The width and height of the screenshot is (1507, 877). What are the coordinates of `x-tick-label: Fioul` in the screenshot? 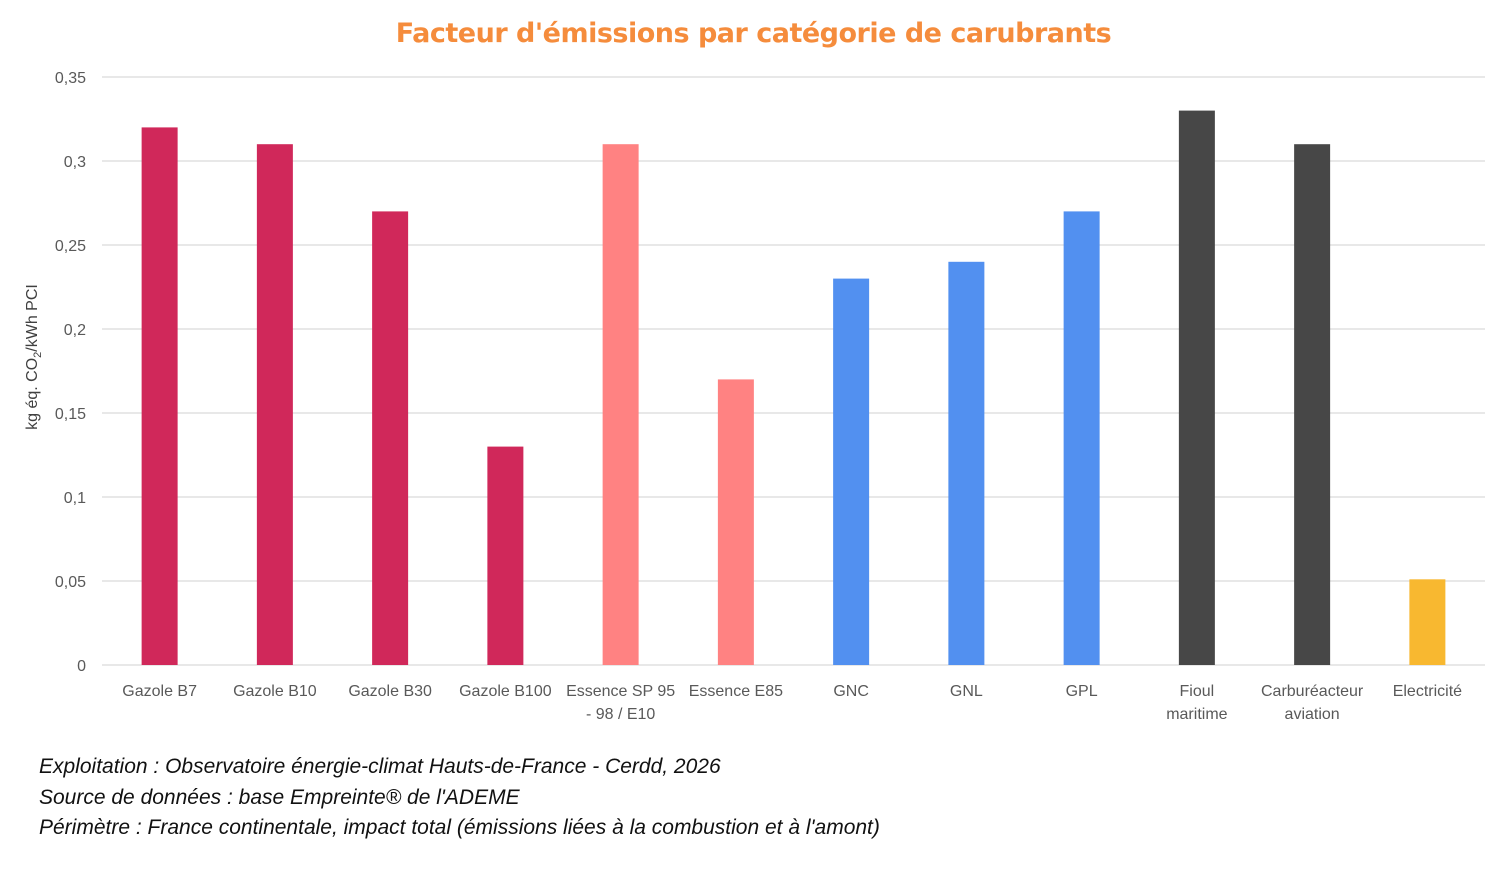 It's located at (1197, 691).